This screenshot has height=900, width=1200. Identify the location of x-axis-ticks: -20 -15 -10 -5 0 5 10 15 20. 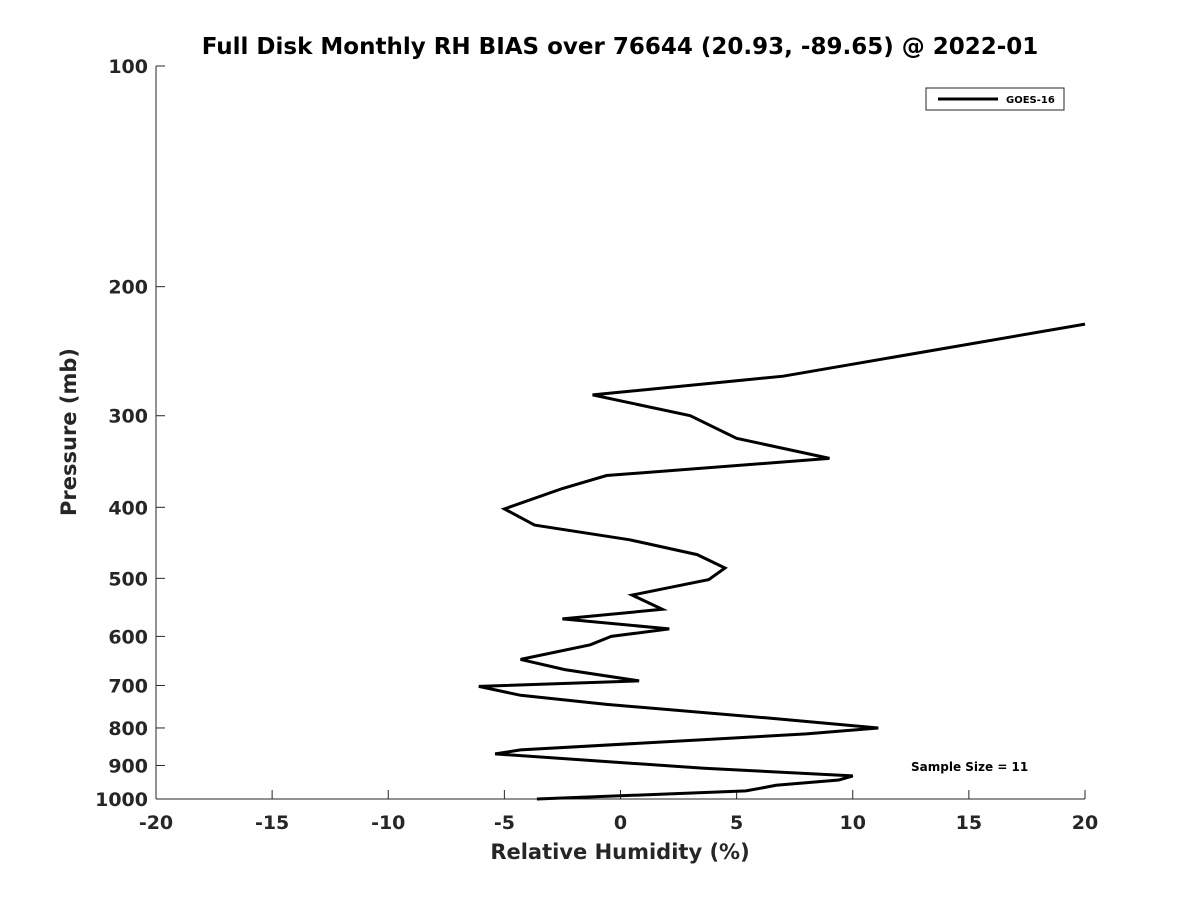
(618, 812).